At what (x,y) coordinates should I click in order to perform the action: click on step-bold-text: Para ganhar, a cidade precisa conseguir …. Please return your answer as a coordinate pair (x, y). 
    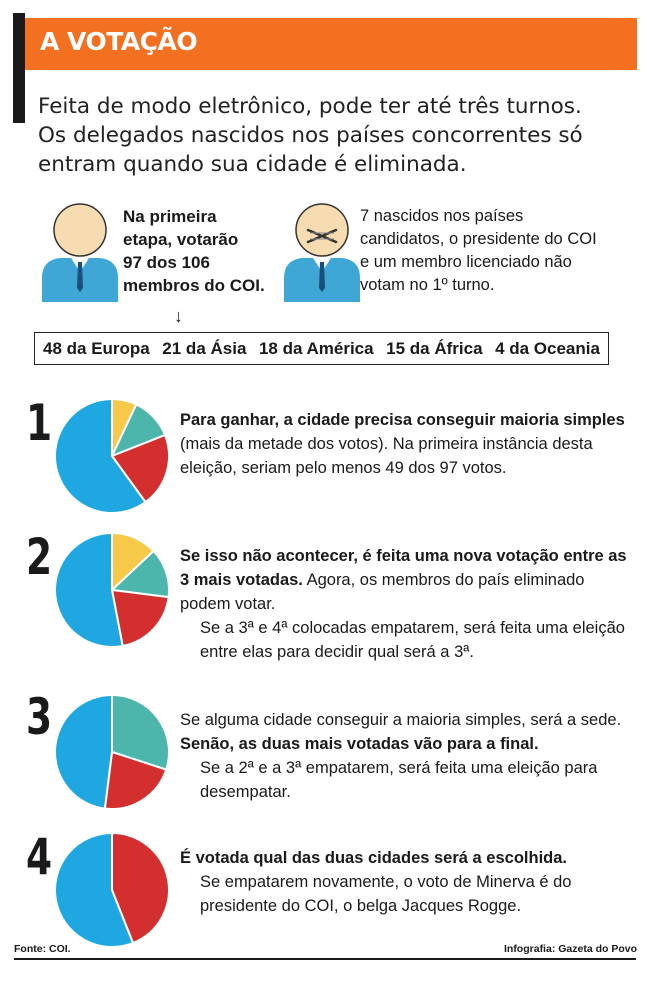
    Looking at the image, I should click on (402, 420).